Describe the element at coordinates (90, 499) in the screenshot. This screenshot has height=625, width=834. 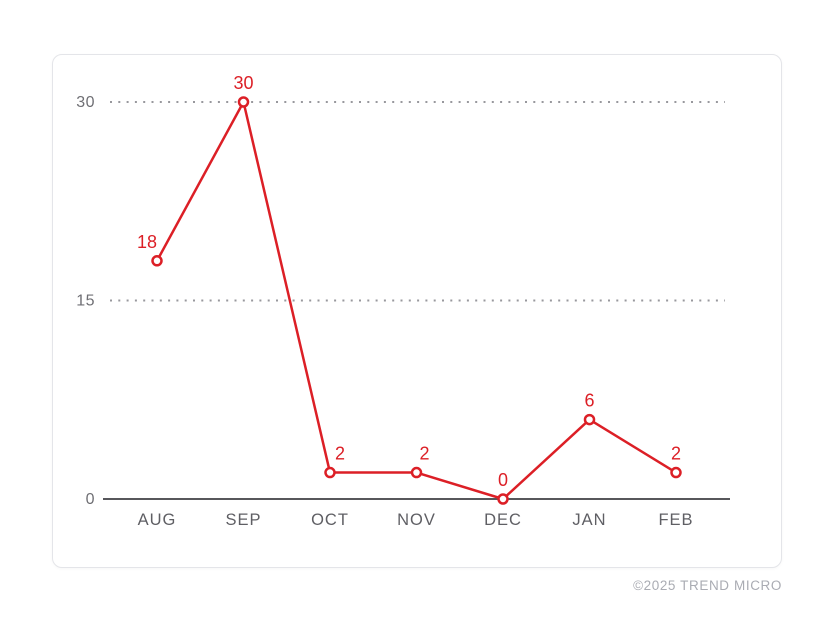
I see `y-tick-label: 0` at that location.